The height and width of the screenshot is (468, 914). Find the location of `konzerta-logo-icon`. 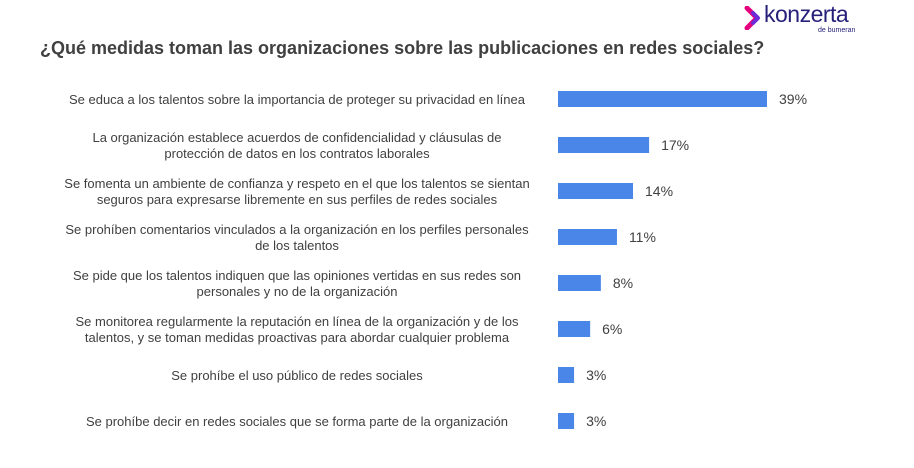

konzerta-logo-icon is located at coordinates (752, 18).